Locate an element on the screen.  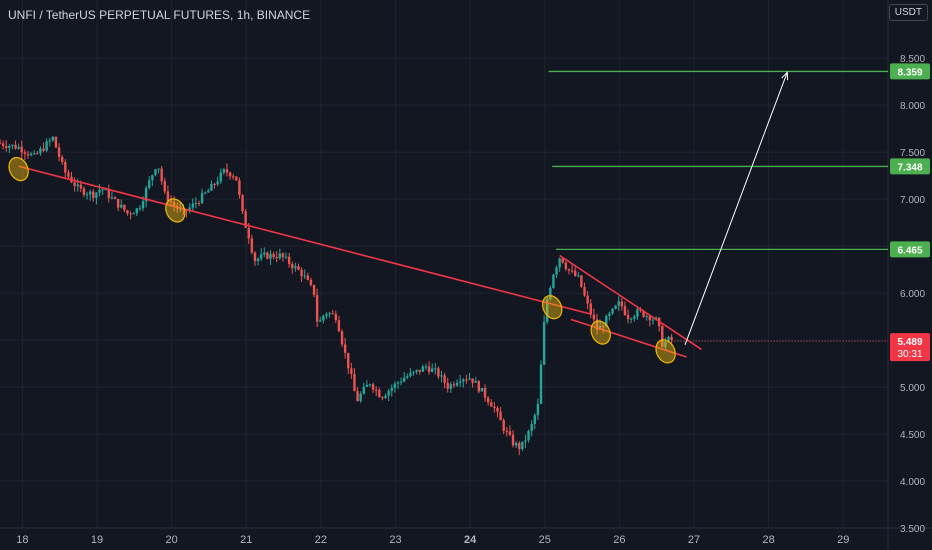
x-tick-label: 28 is located at coordinates (768, 540).